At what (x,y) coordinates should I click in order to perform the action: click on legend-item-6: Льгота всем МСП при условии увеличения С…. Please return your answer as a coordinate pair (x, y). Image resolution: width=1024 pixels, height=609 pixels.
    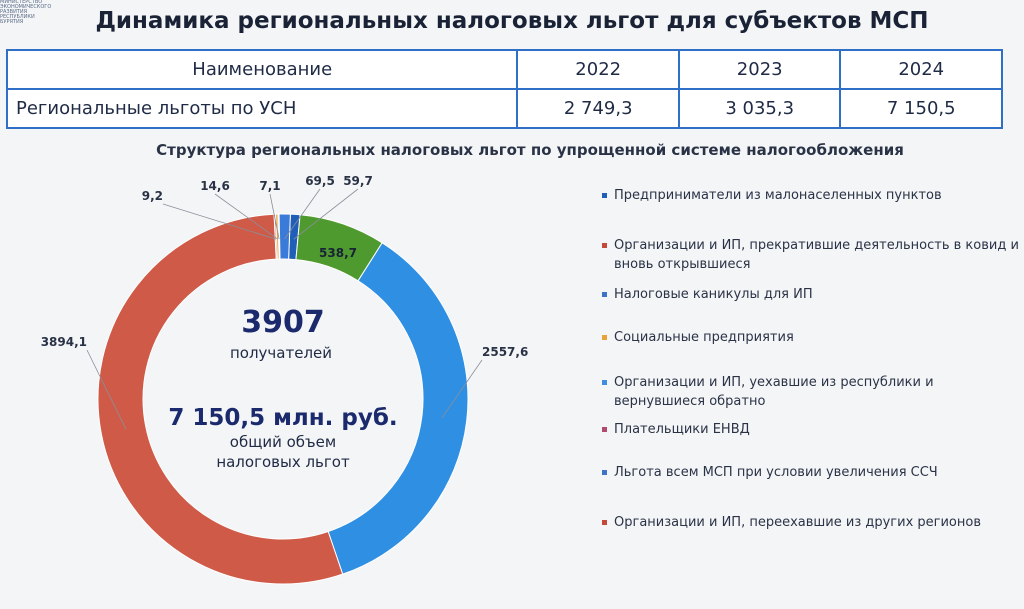
    Looking at the image, I should click on (812, 472).